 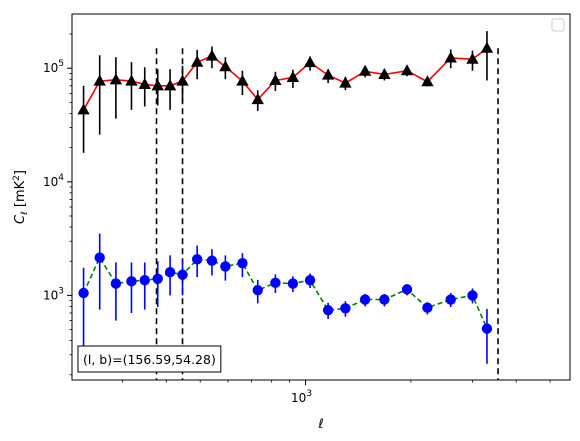 I want to click on y-tick-label: 10⁴, so click(x=53, y=181).